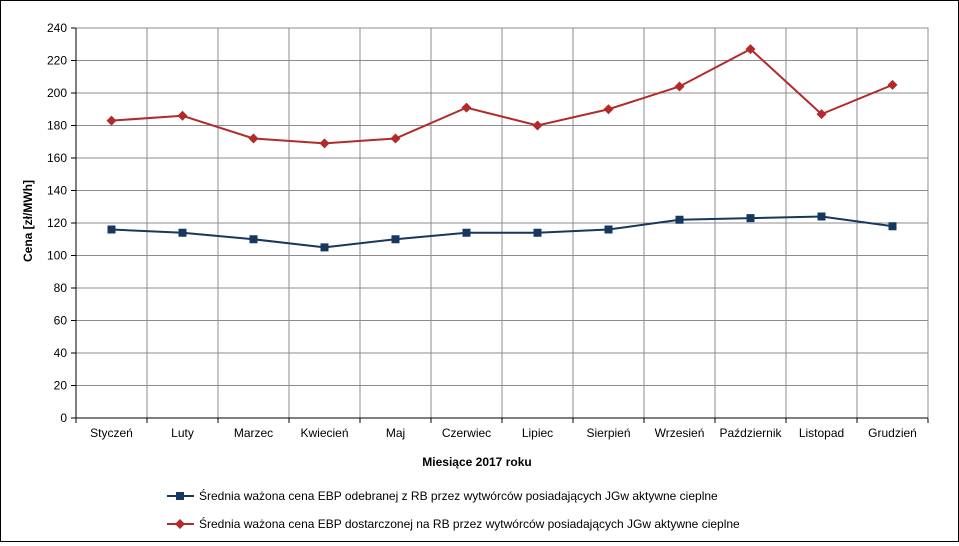 Image resolution: width=959 pixels, height=546 pixels. Describe the element at coordinates (61, 353) in the screenshot. I see `y-tick-label-2: 40` at that location.